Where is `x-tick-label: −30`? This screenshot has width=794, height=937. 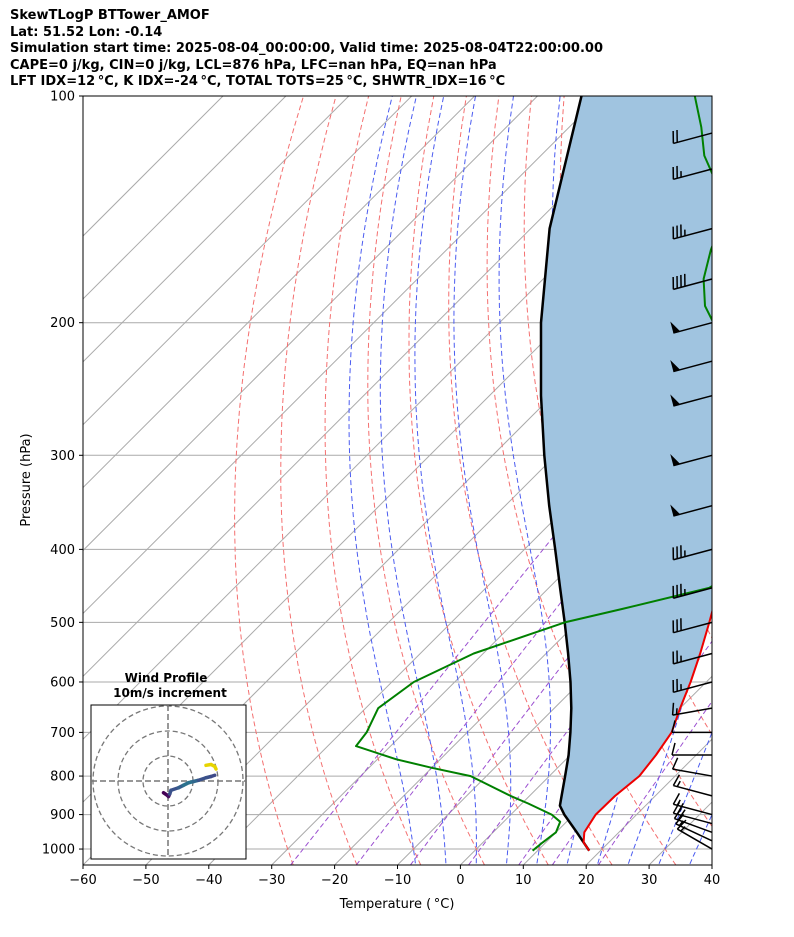
x-tick-label: −30 is located at coordinates (271, 880).